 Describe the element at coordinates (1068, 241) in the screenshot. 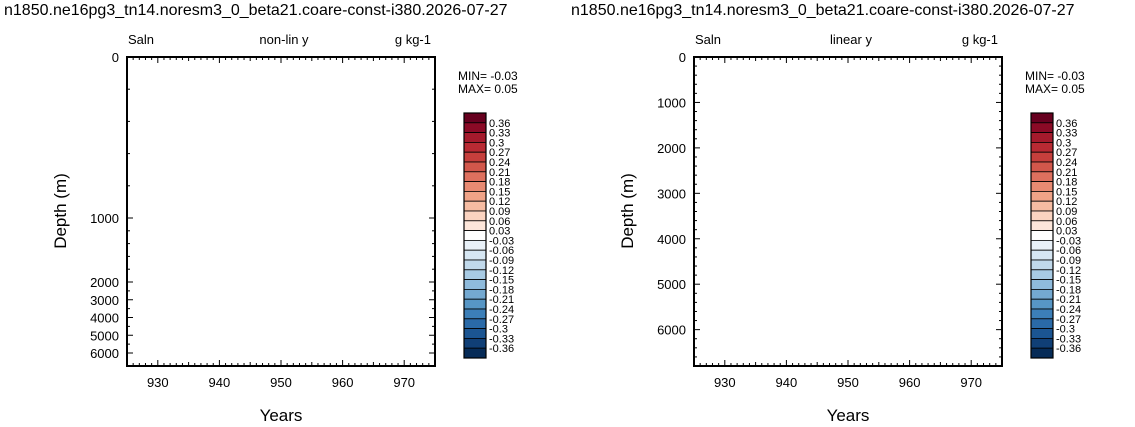

I see `colorbar-label: -0.03` at that location.